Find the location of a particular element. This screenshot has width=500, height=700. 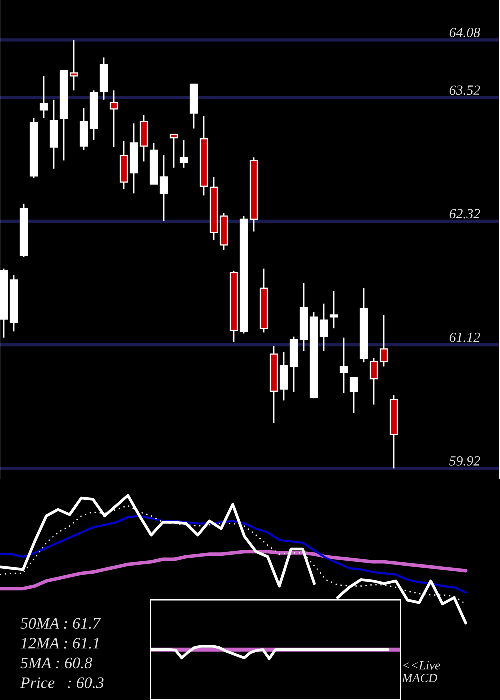

text: 5MA : 60.8 is located at coordinates (56, 663).